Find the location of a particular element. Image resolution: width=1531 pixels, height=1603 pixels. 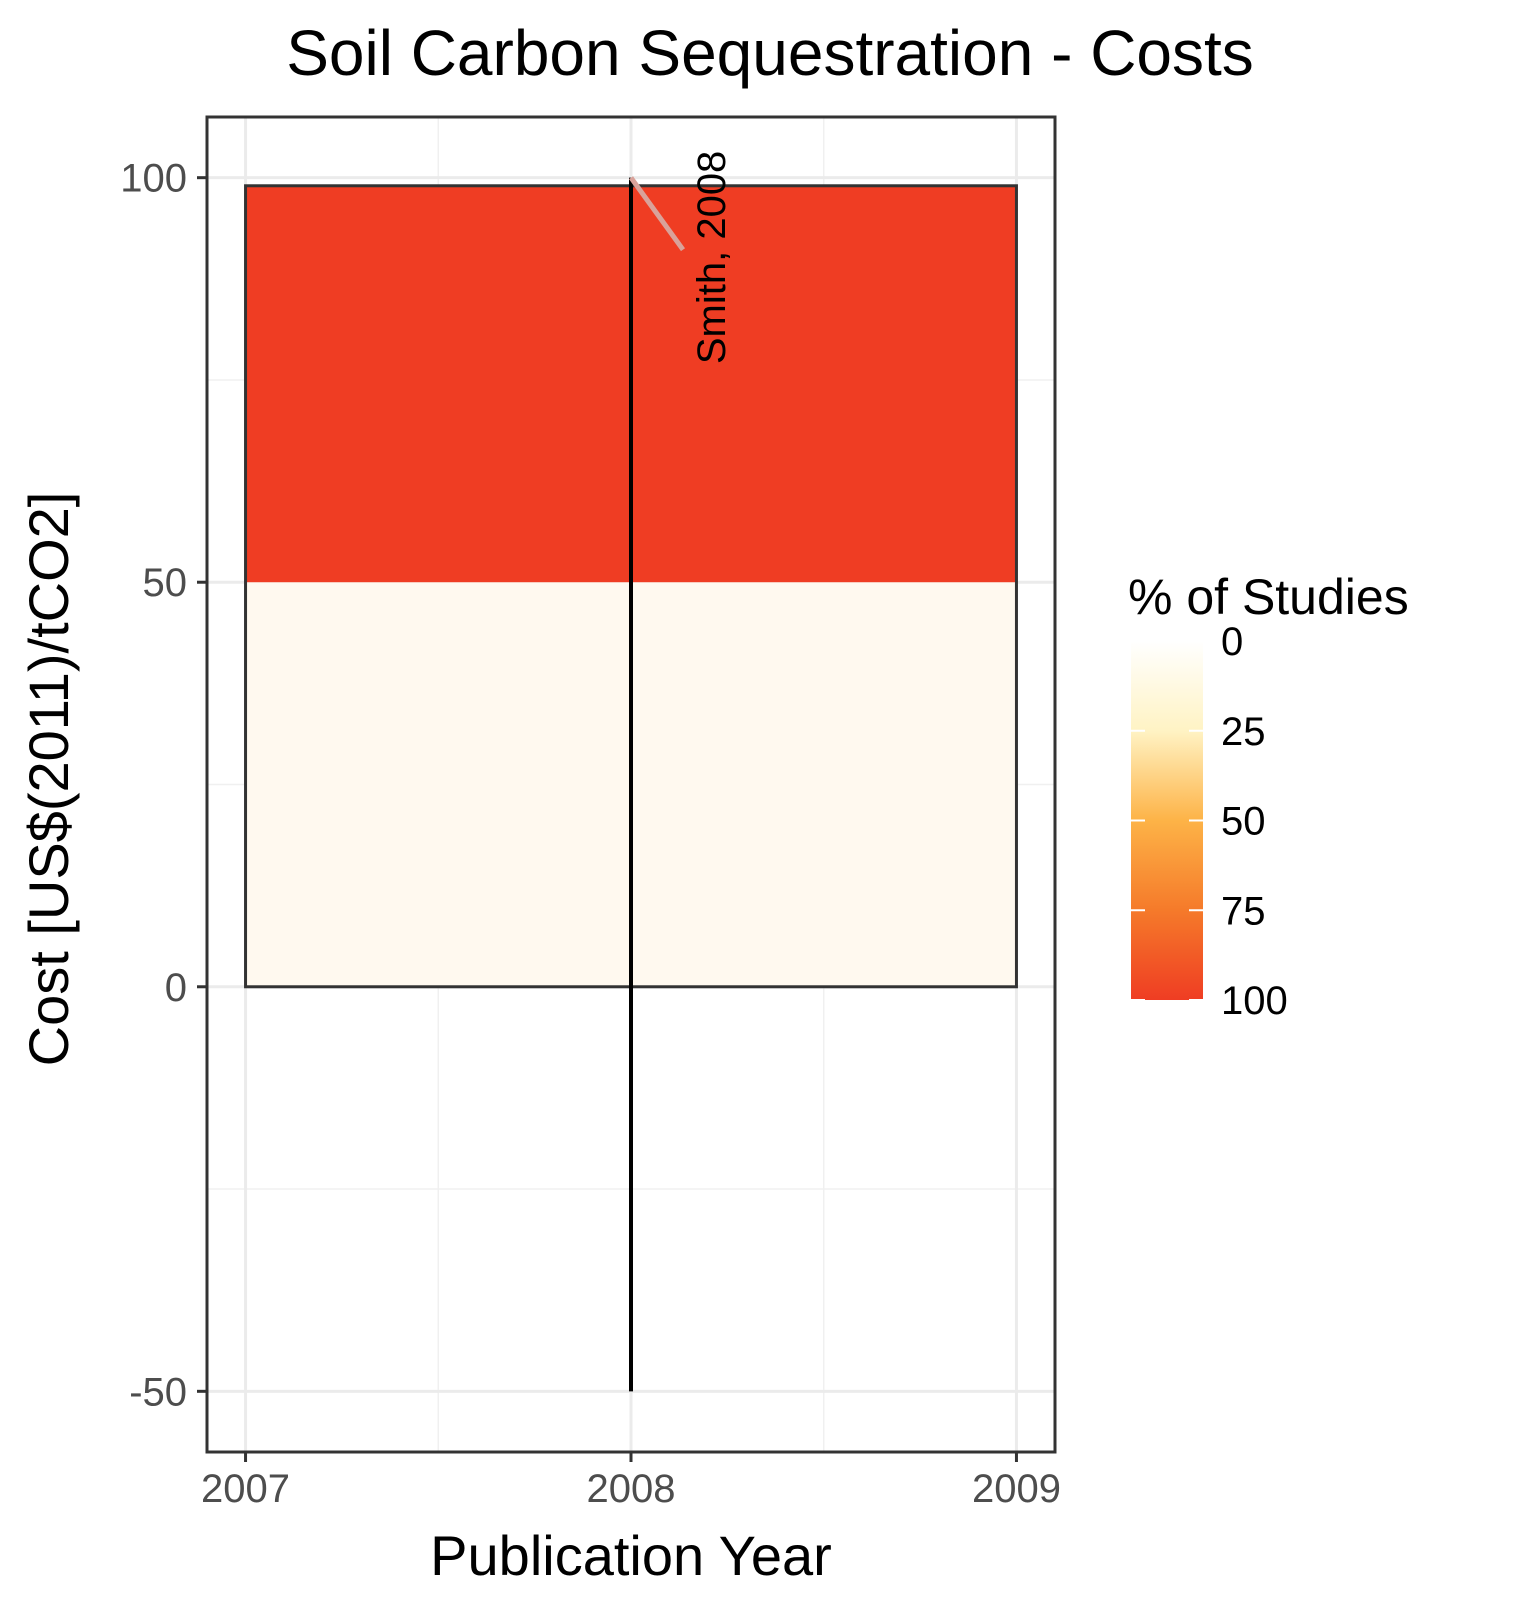

x-axis-title: Publication Year is located at coordinates (631, 1555).